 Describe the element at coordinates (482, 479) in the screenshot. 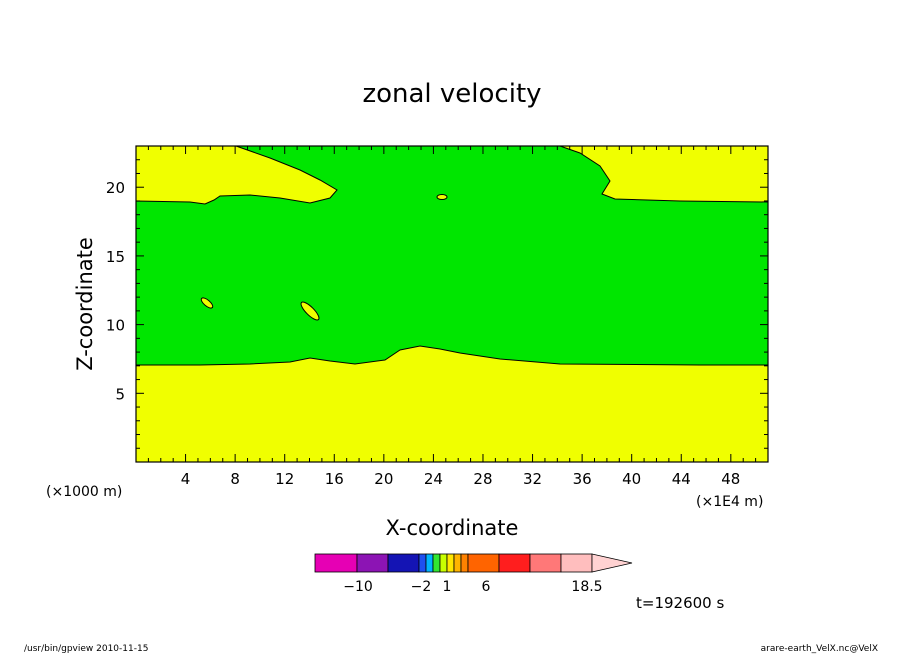

I see `x-tick-label: 28` at that location.